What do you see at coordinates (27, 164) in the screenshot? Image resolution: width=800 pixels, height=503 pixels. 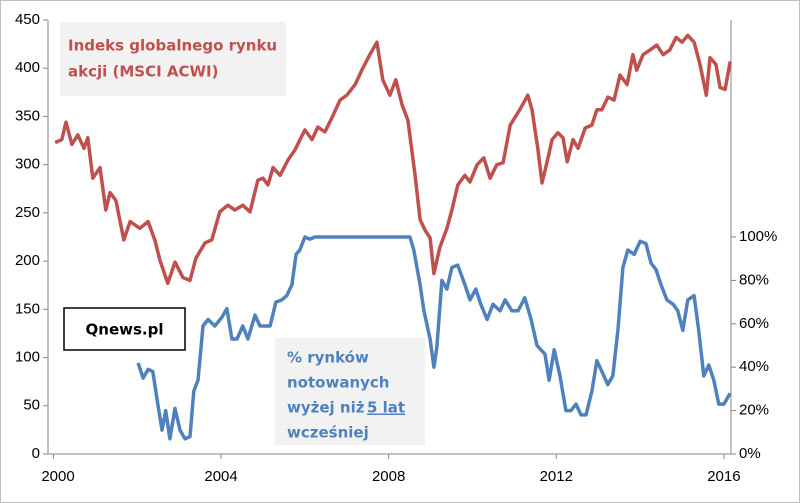 I see `y-tick-label: 300` at bounding box center [27, 164].